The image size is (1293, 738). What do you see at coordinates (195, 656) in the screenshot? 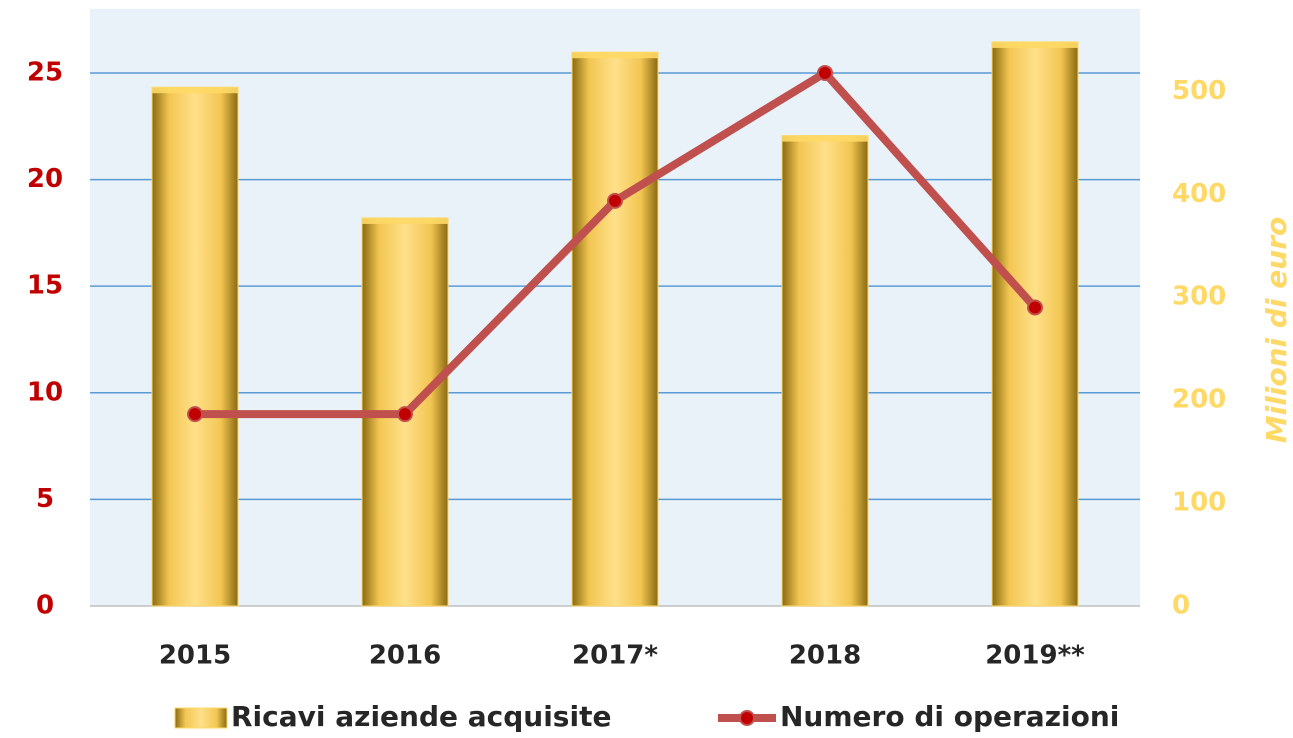
I see `x-tick-label: 2015` at bounding box center [195, 656].